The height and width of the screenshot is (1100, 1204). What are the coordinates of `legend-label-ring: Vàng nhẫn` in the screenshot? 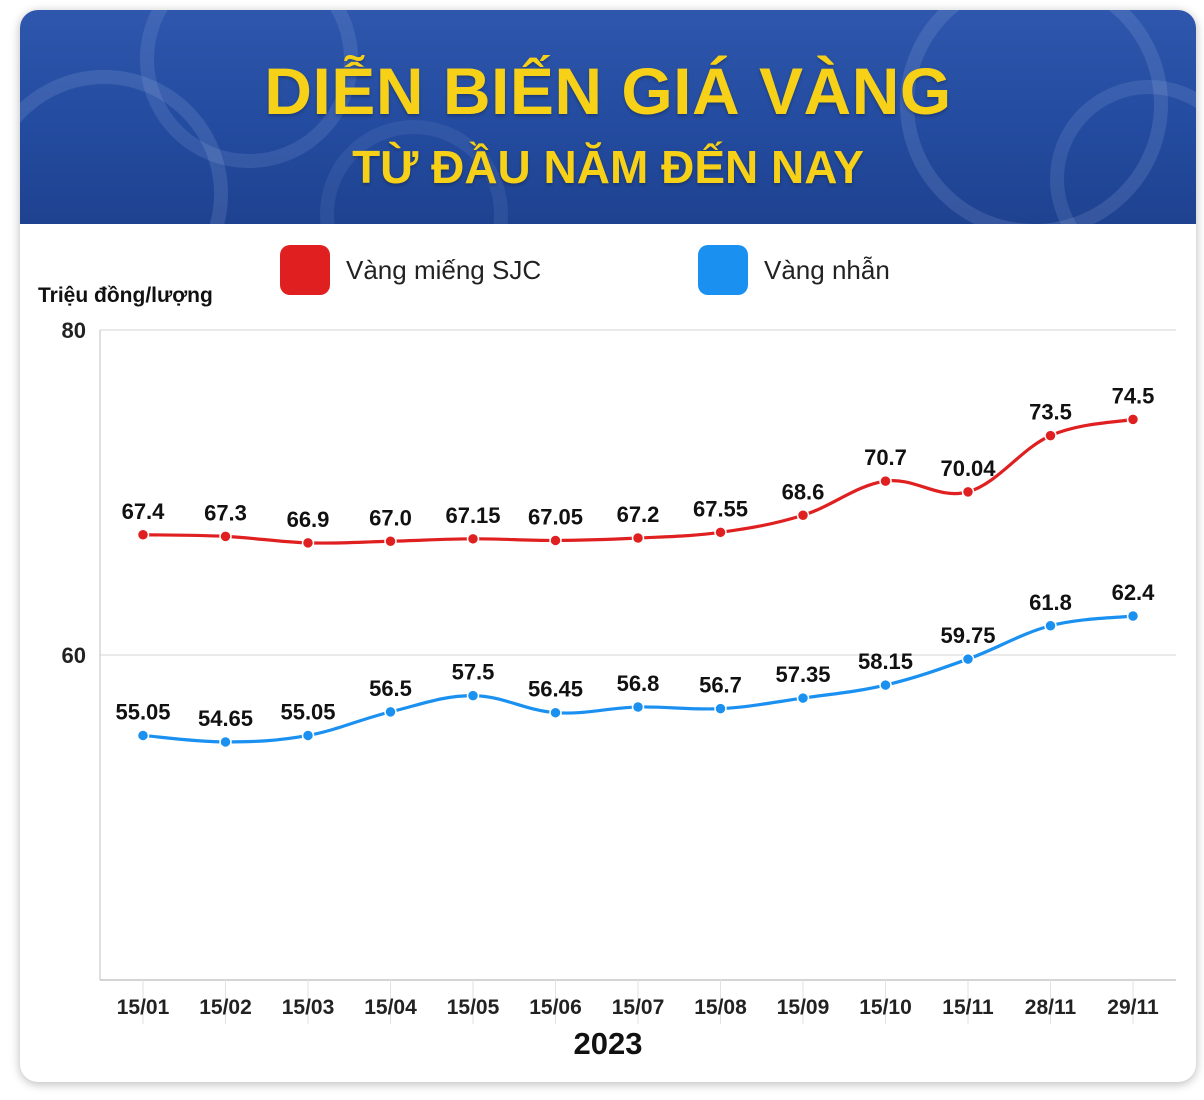 It's located at (827, 269).